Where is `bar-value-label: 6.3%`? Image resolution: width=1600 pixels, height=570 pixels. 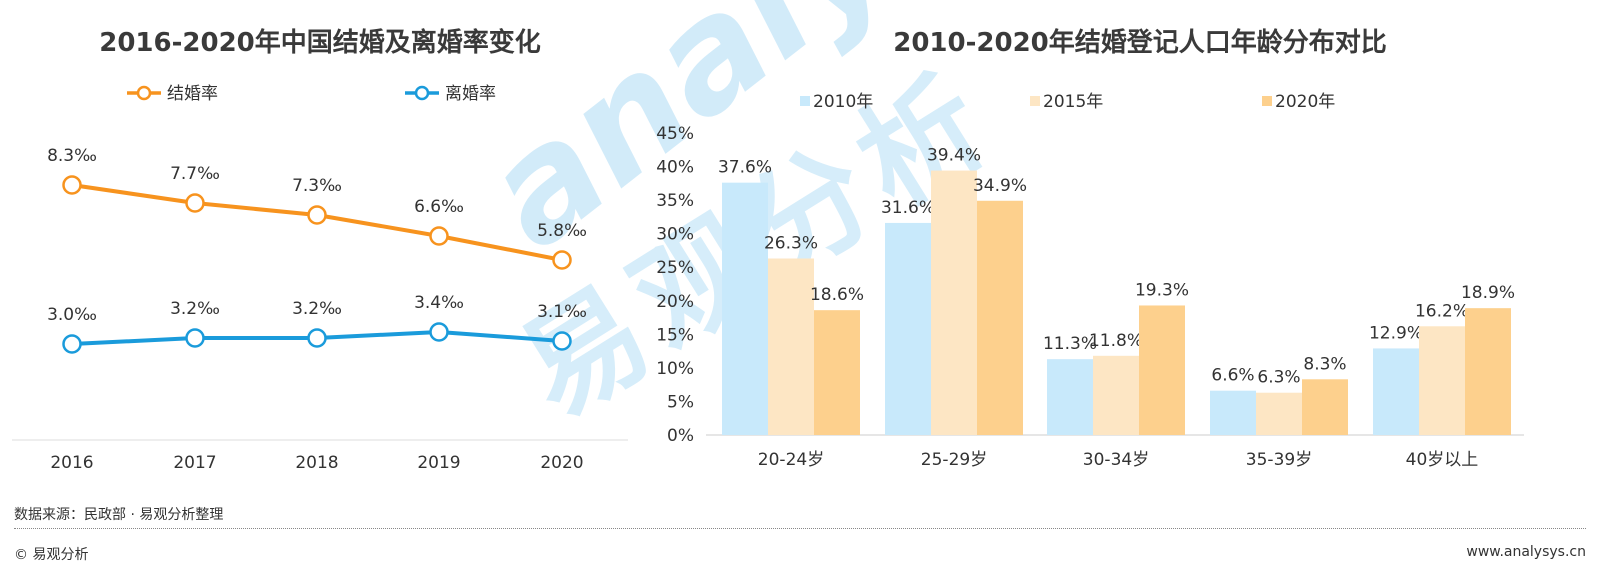 bar-value-label: 6.3% is located at coordinates (1278, 378).